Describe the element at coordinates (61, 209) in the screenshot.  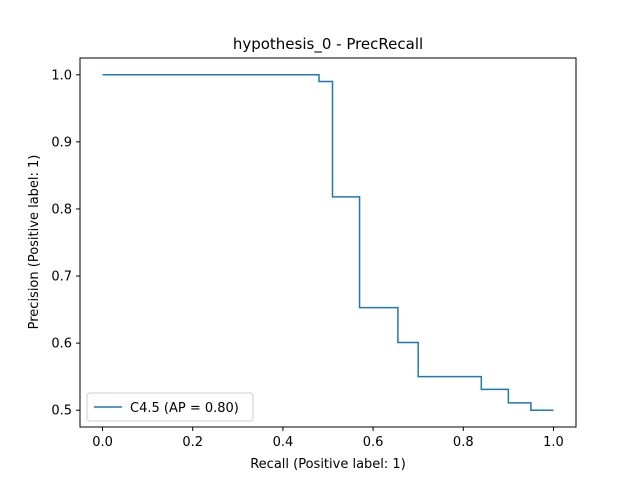
I see `y-tick-label: 0.8` at that location.